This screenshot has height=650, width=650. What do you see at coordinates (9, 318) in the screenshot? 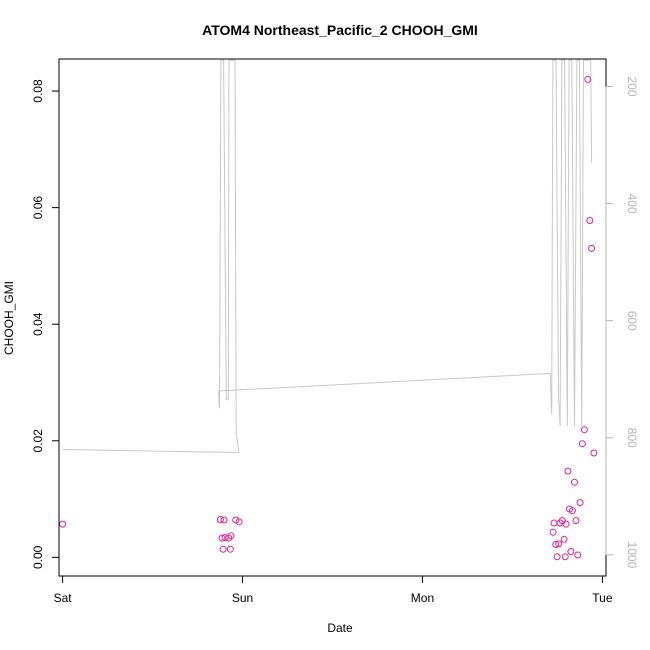
I see `y-axis-label: CHOOH_GMI` at bounding box center [9, 318].